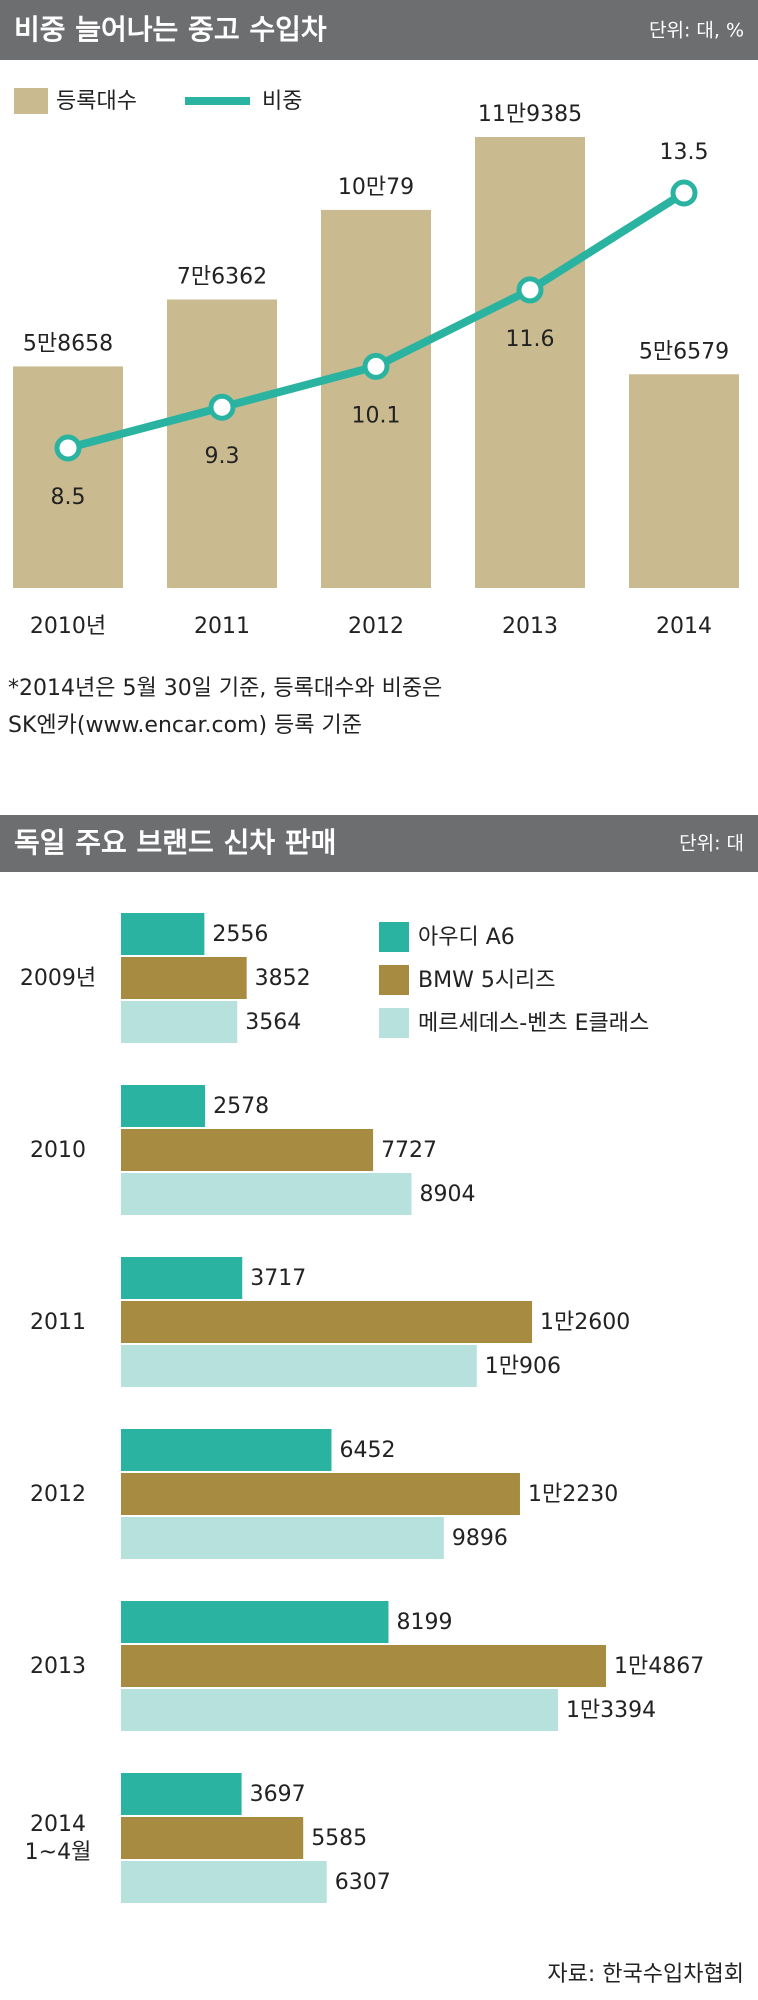 The image size is (758, 2000). I want to click on x-tick-label: 2013, so click(530, 626).